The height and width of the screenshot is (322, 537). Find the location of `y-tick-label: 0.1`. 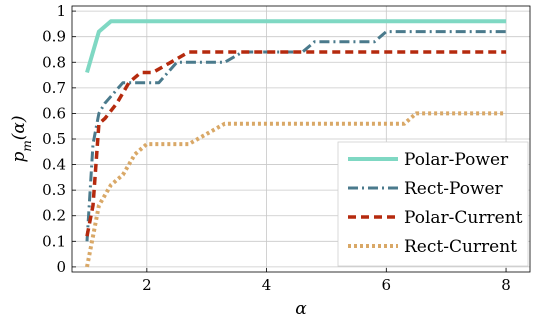

y-tick-label: 0.1 is located at coordinates (54, 241).